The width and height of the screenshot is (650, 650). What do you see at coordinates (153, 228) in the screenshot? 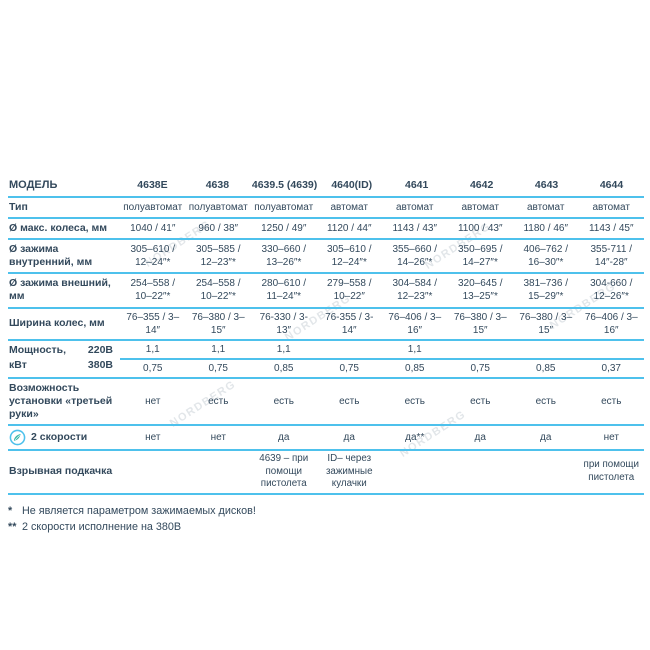
I see `cell: 1040 / 41″` at bounding box center [153, 228].